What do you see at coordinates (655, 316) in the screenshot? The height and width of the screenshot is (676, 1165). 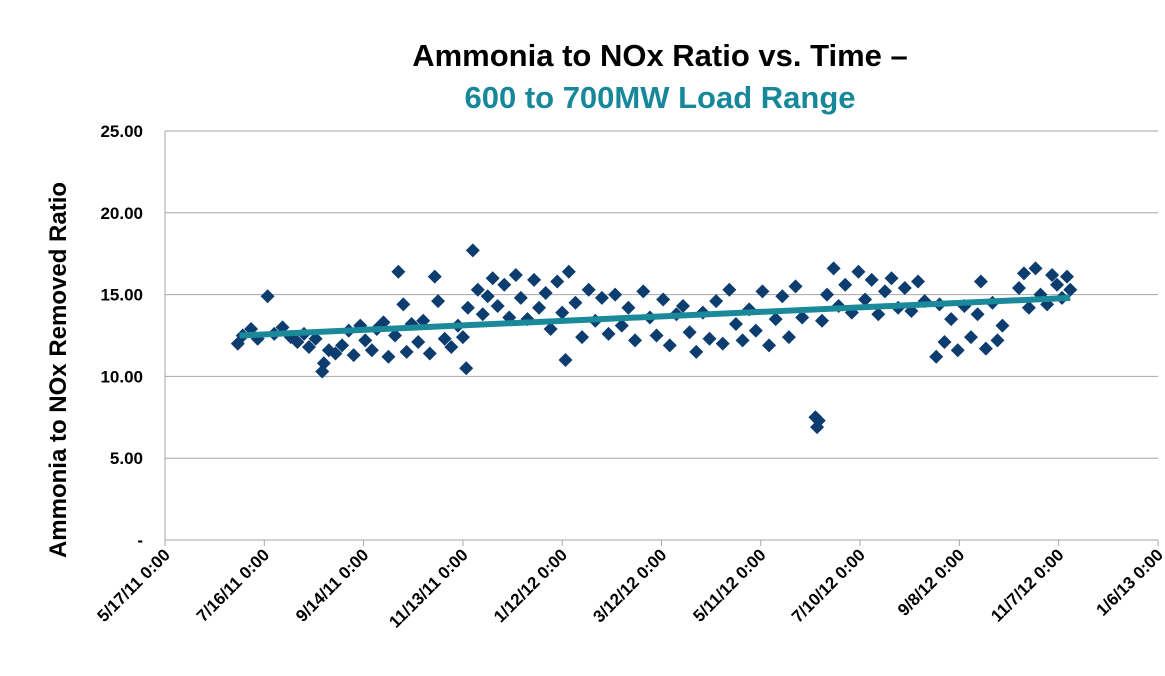 I see `trendline` at bounding box center [655, 316].